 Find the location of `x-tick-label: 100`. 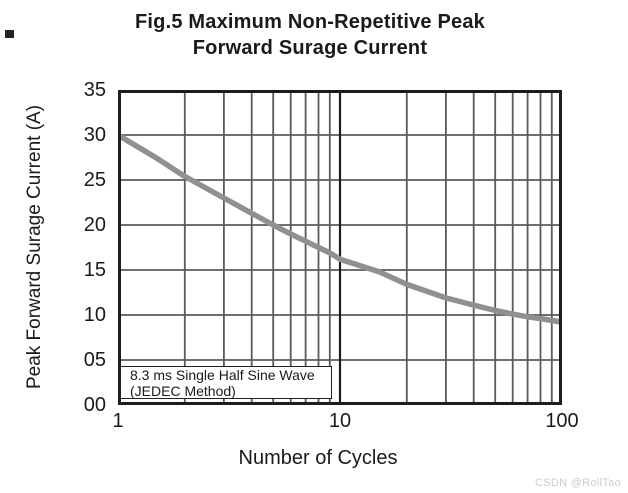

x-tick-label: 100 is located at coordinates (562, 421).